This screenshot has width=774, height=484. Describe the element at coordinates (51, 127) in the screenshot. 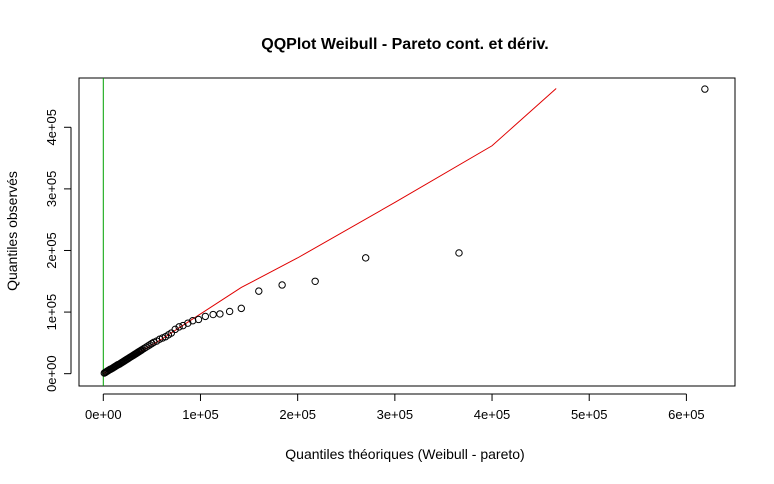

I see `y-tick-label: 4e+05` at that location.